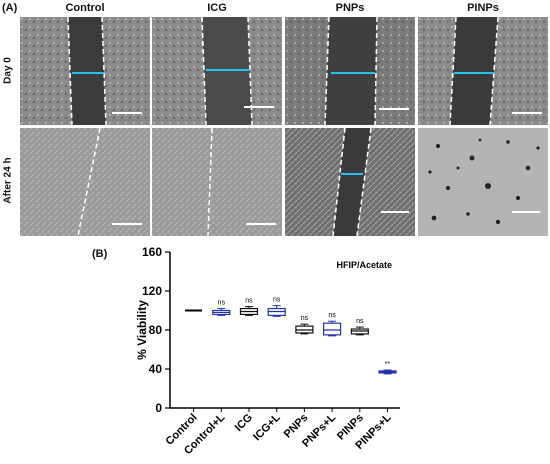  I want to click on box-5-significance: ns, so click(332, 315).